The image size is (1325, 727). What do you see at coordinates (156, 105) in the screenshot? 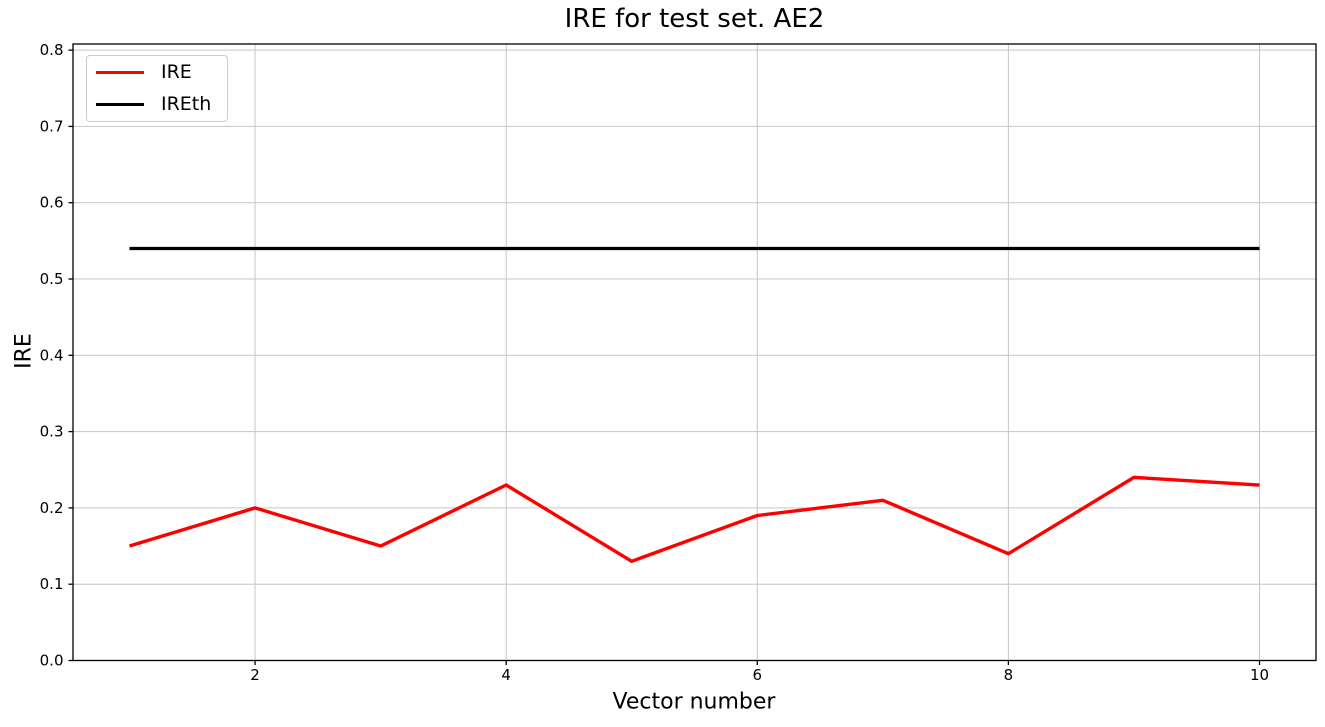
I see `legend-item-ireth: IREth` at bounding box center [156, 105].